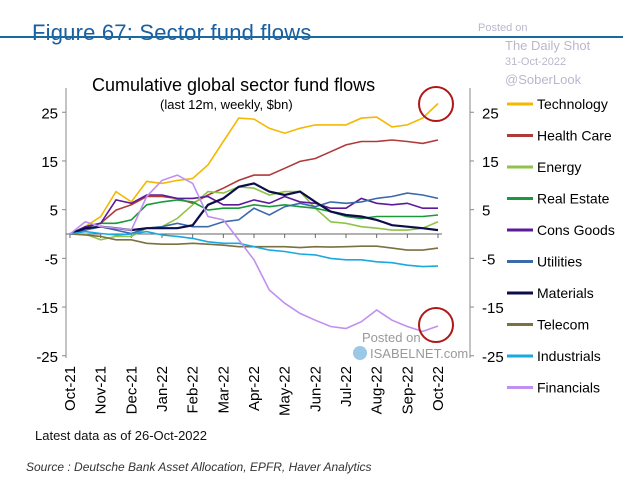 This screenshot has width=640, height=483. What do you see at coordinates (131, 390) in the screenshot?
I see `x-tick-label: Dec-21` at bounding box center [131, 390].